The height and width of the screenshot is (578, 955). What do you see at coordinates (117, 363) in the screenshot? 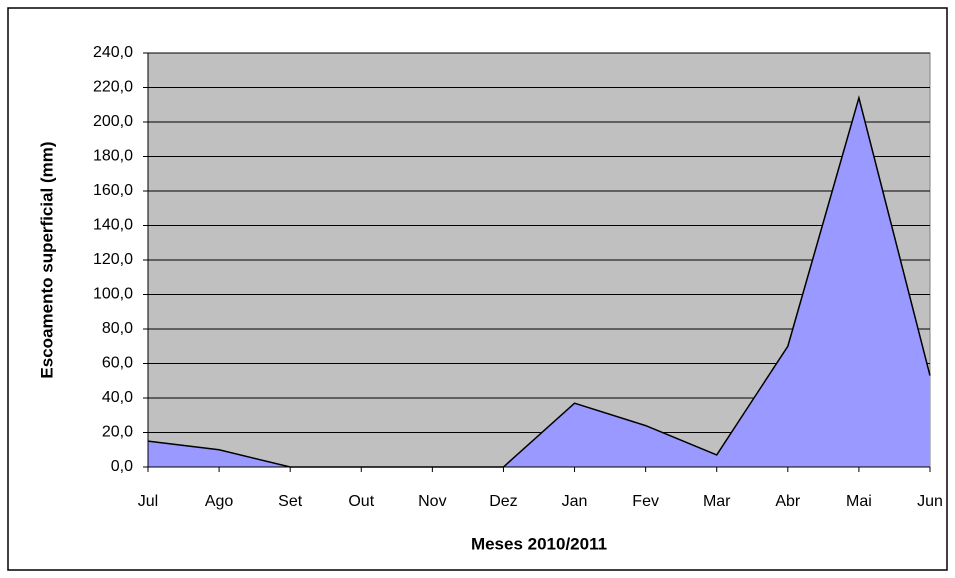
I see `y-tick-label: 60,0` at bounding box center [117, 363].